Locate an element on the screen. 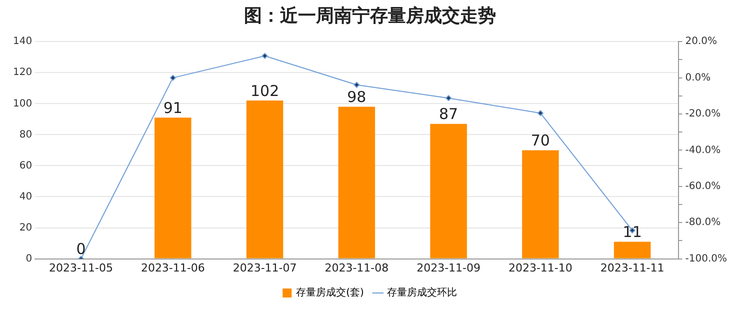 This screenshot has width=740, height=312. y2-tick-label: 0.0% is located at coordinates (698, 78).